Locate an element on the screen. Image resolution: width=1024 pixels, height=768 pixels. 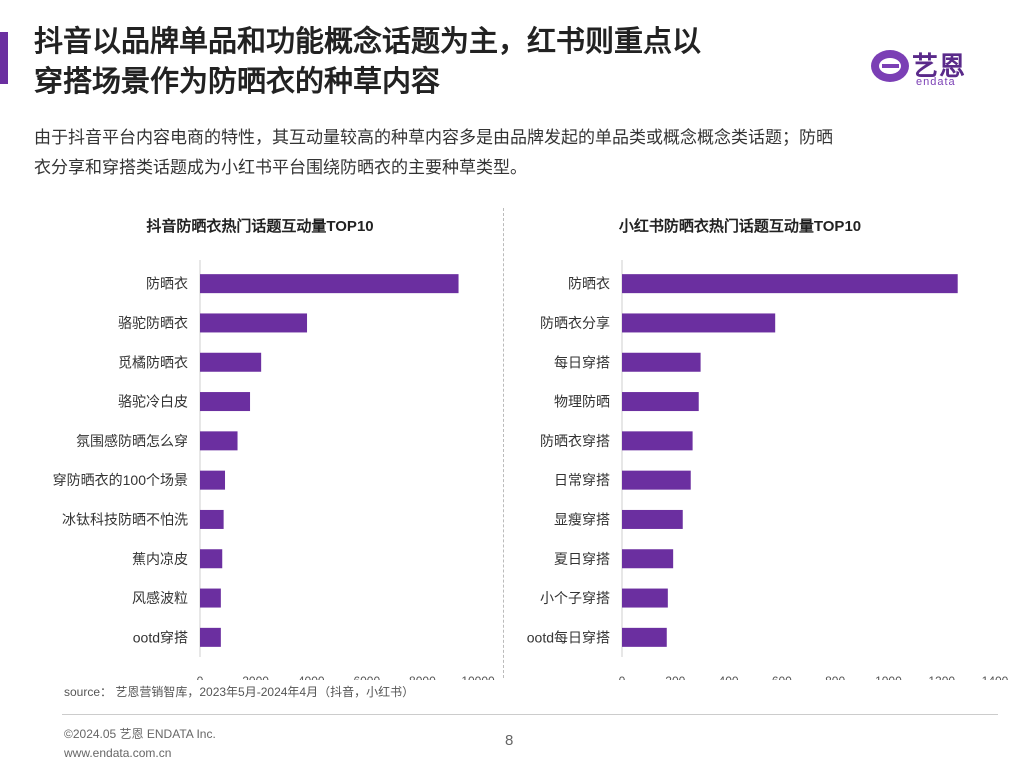
douyin-category-label: 氛围感防晒怎么穿 is located at coordinates (132, 441).